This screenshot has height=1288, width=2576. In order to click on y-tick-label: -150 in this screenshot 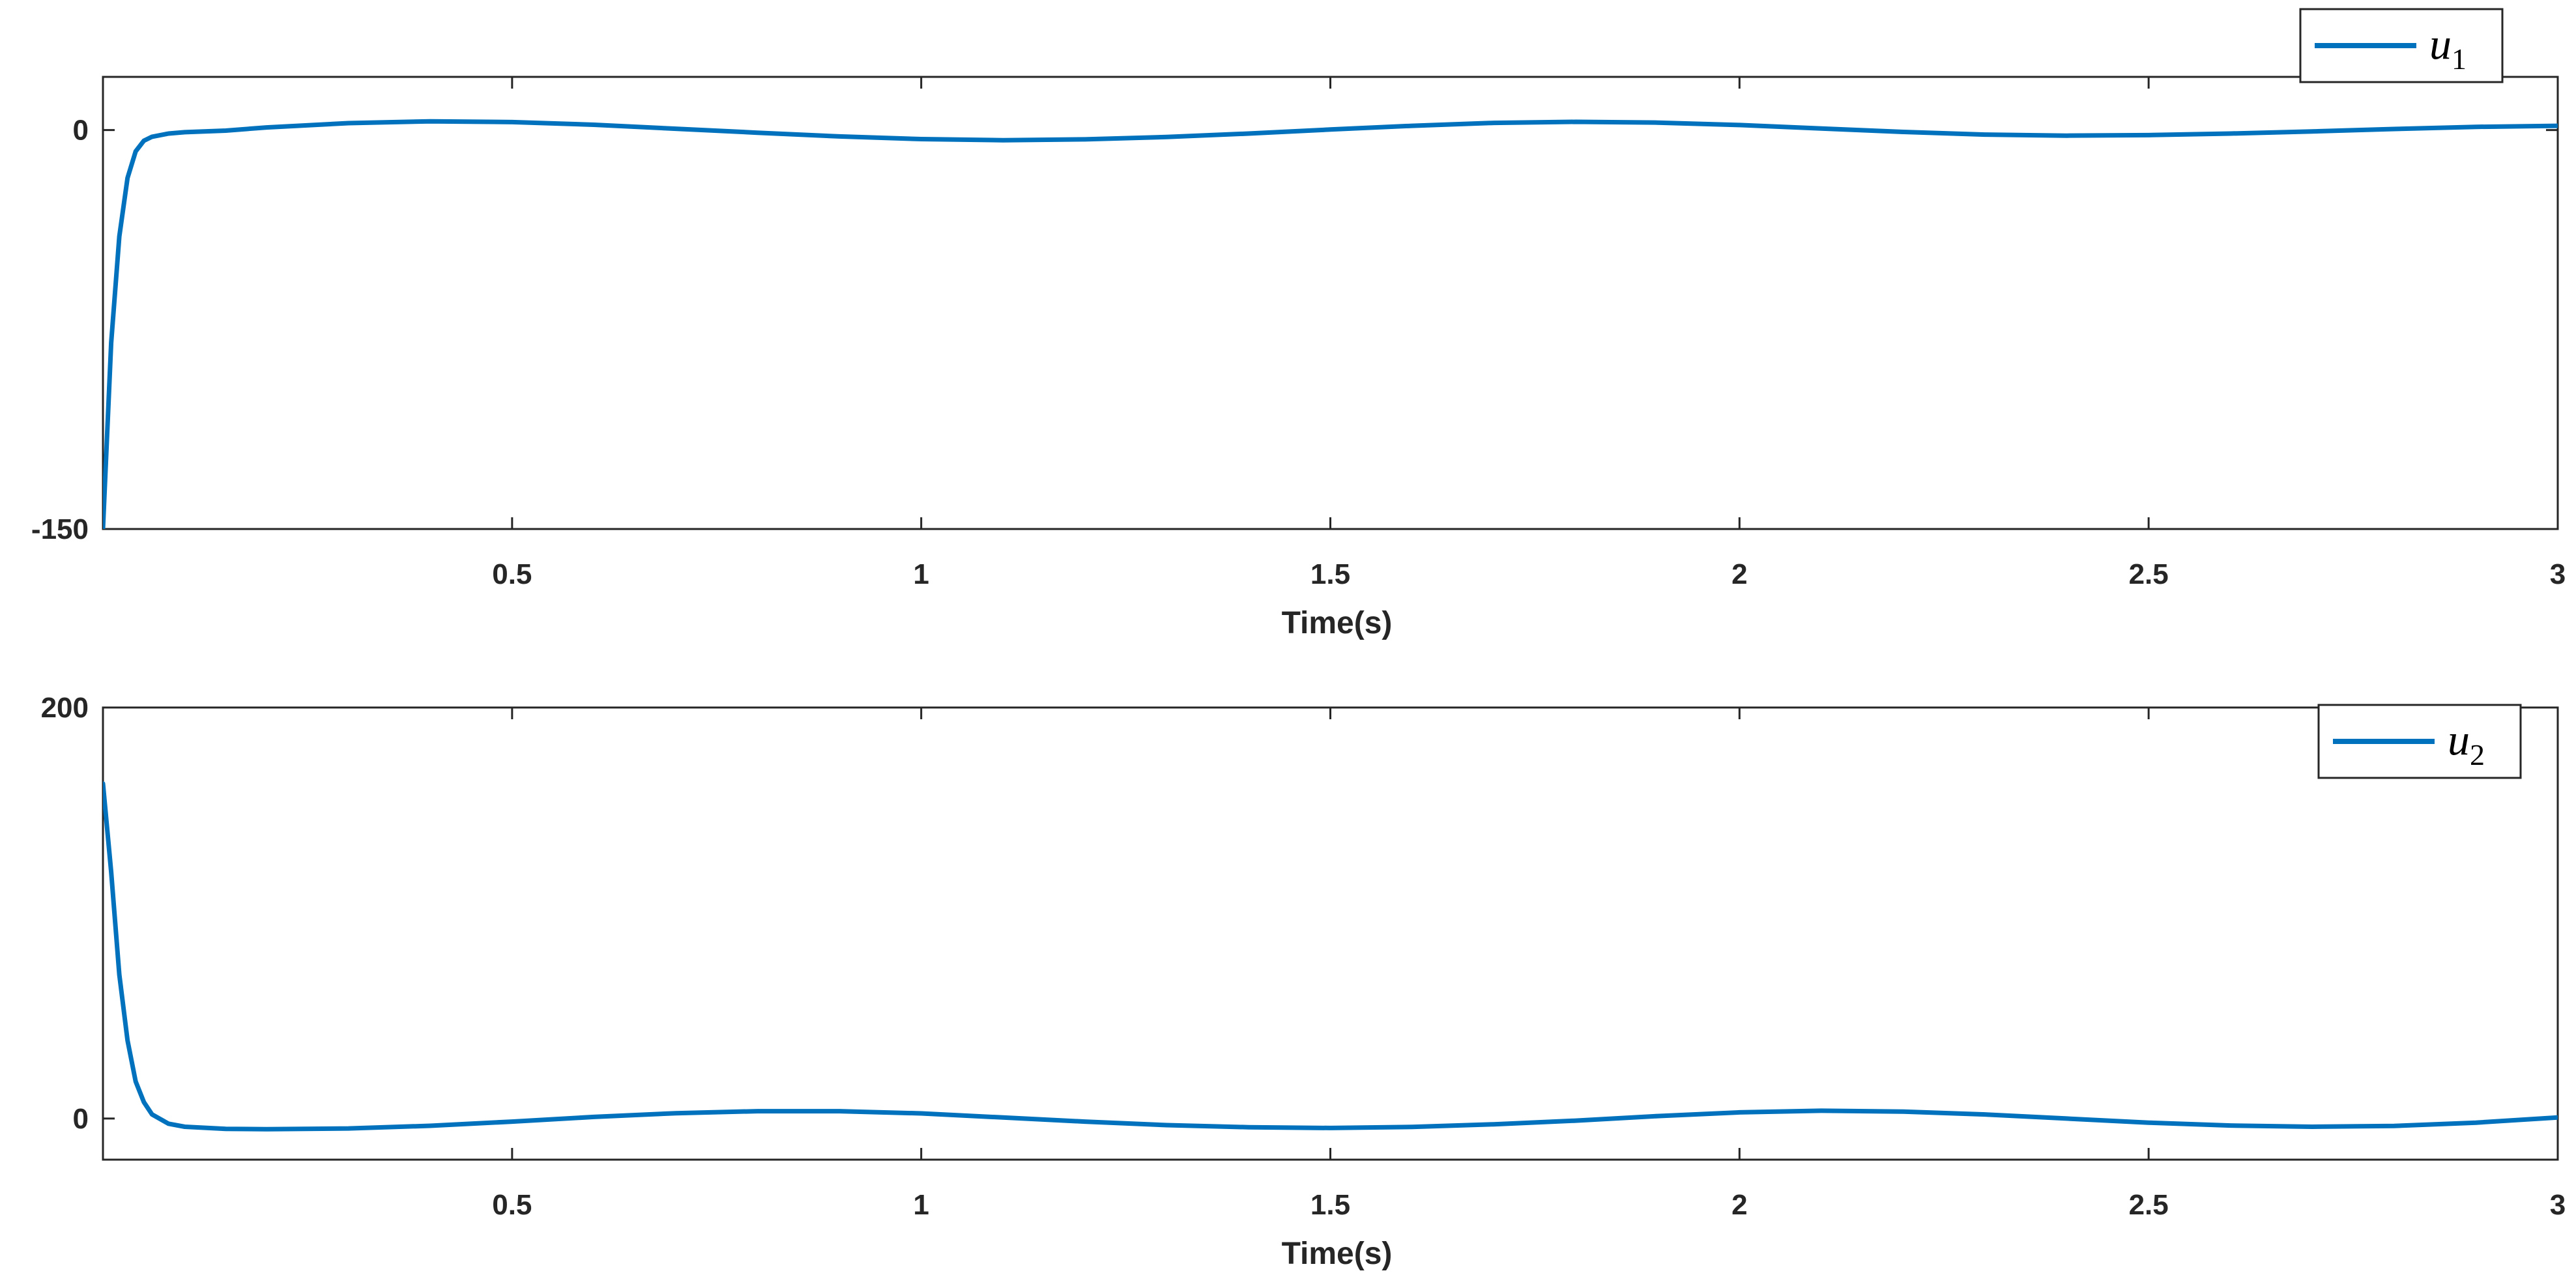, I will do `click(60, 529)`.